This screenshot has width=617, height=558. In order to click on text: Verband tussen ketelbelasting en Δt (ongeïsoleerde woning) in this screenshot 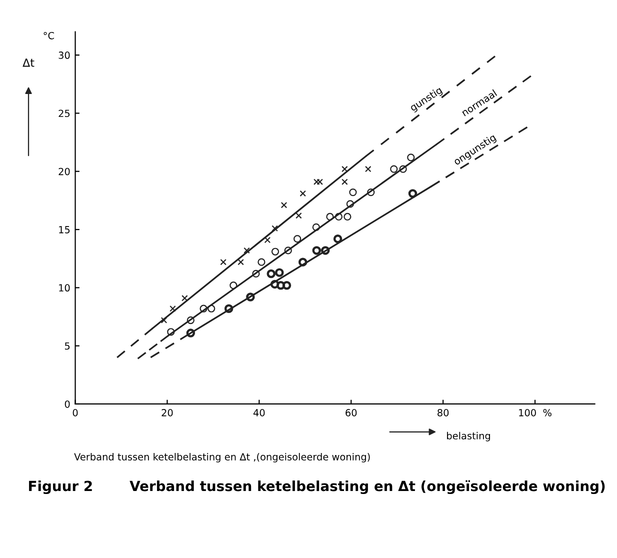, I will do `click(367, 487)`.